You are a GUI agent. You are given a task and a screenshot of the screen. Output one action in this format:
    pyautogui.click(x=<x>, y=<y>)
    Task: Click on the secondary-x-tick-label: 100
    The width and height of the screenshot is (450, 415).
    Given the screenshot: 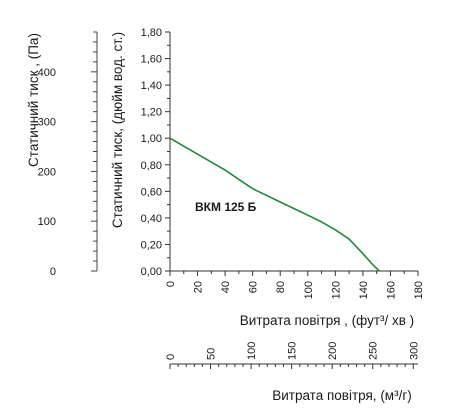 What is the action you would take?
    pyautogui.click(x=252, y=351)
    